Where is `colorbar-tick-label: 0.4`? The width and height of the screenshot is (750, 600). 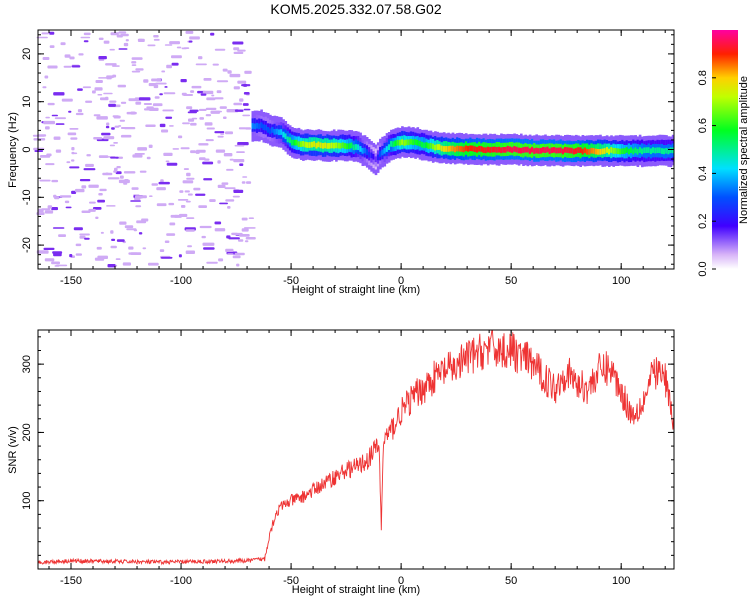 colorbar-tick-label: 0.4 is located at coordinates (703, 173).